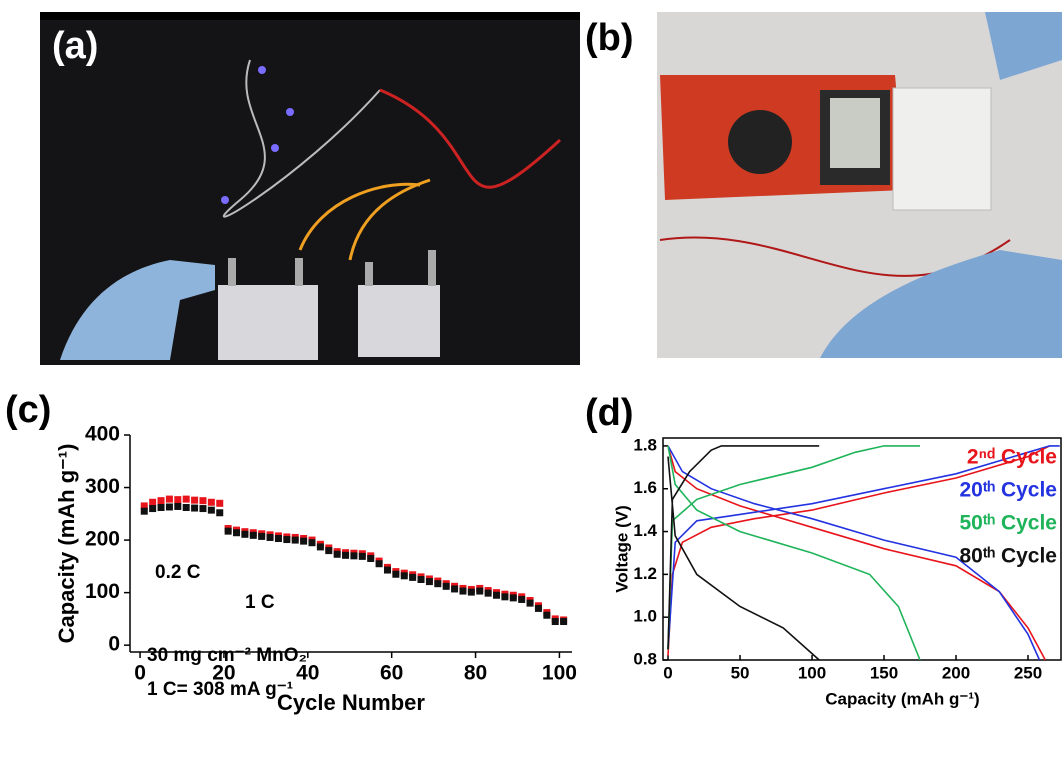  I want to click on y-tick-label: 1.4, so click(645, 530).